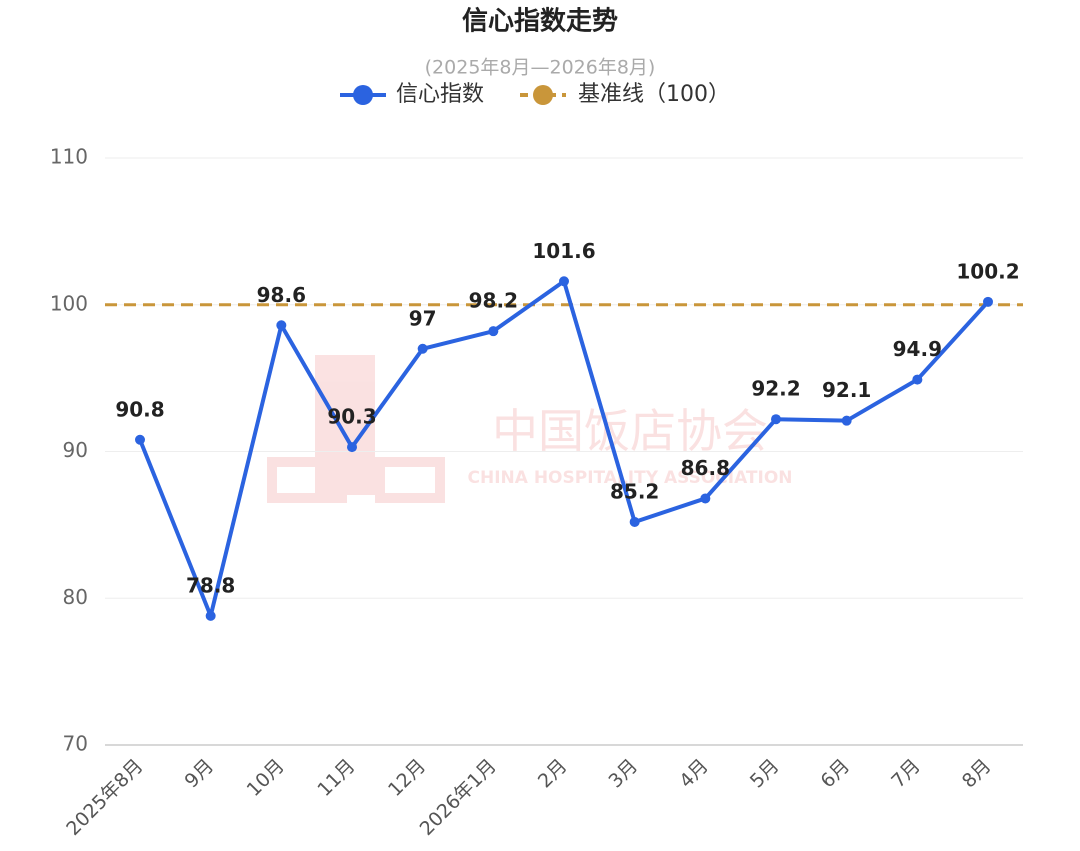  What do you see at coordinates (563, 251) in the screenshot?
I see `data-label: 101.6` at bounding box center [563, 251].